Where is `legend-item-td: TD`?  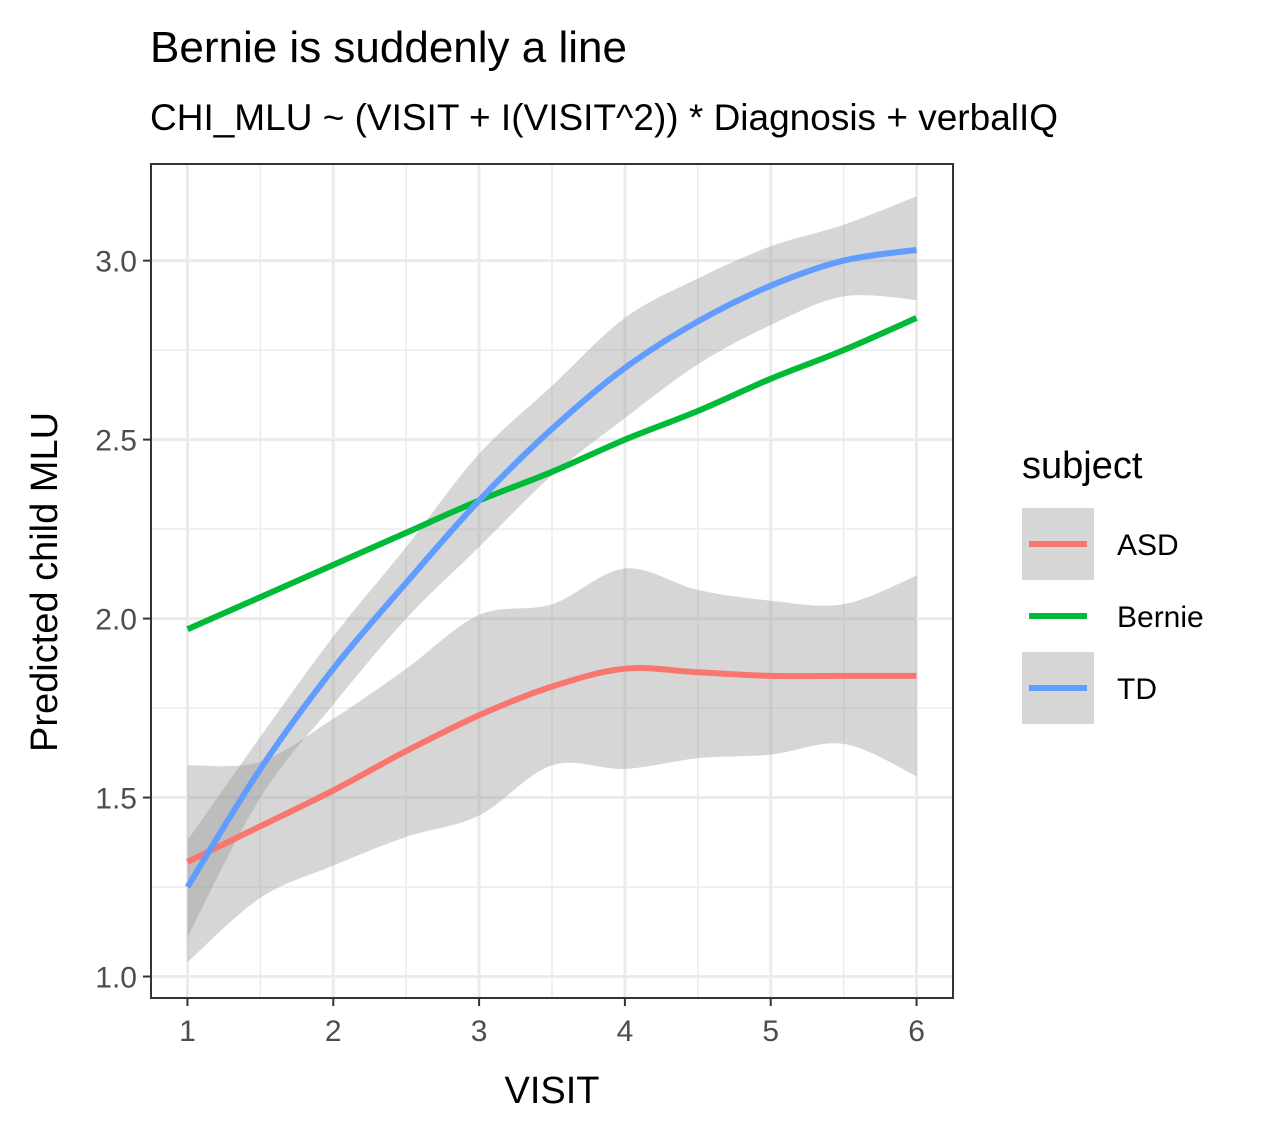 legend-item-td: TD is located at coordinates (1089, 688).